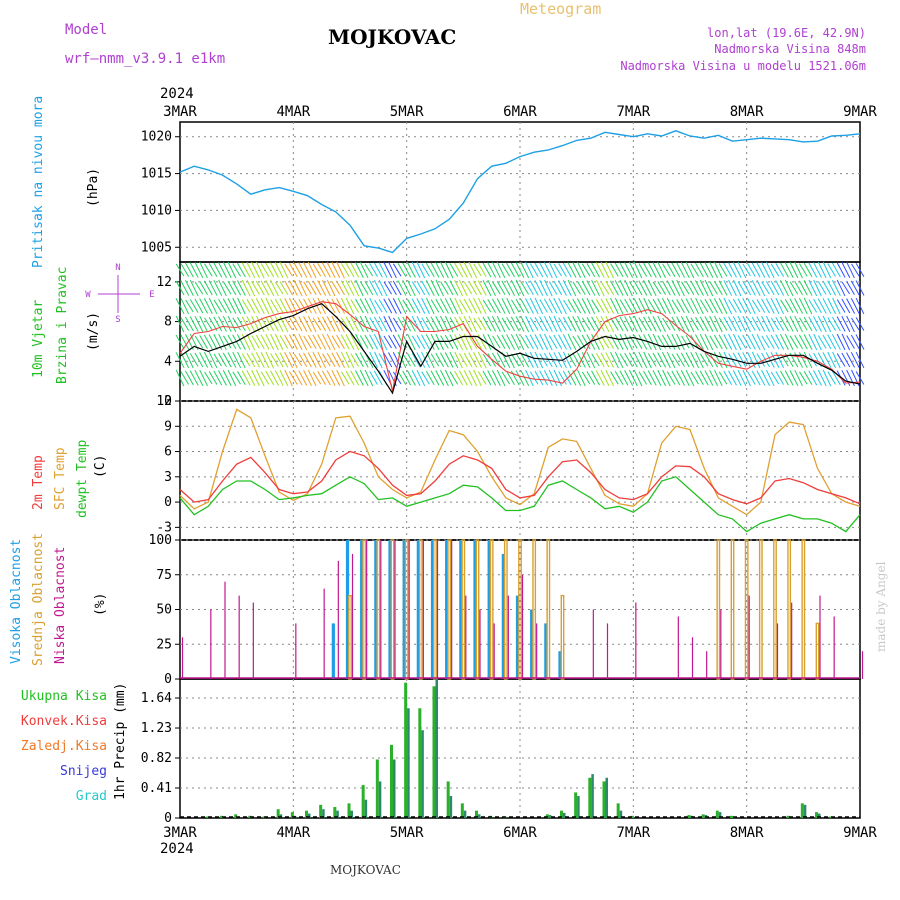 The image size is (900, 900). What do you see at coordinates (38, 339) in the screenshot?
I see `wind-axis-title-1: 10m Vjetar` at bounding box center [38, 339].